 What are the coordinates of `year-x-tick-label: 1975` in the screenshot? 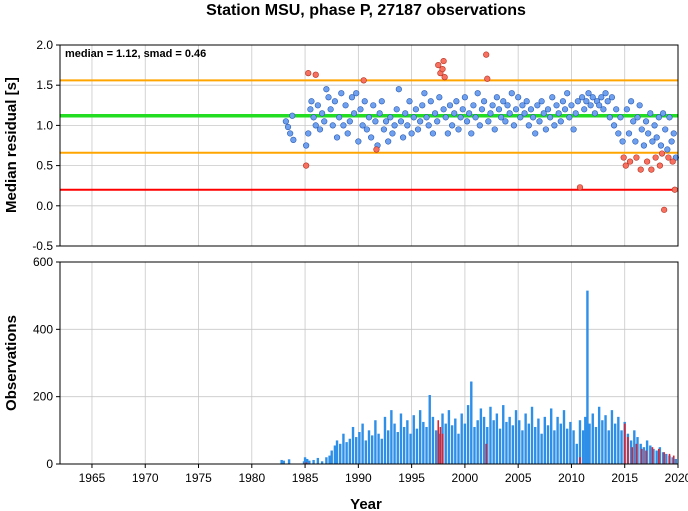 It's located at (198, 478).